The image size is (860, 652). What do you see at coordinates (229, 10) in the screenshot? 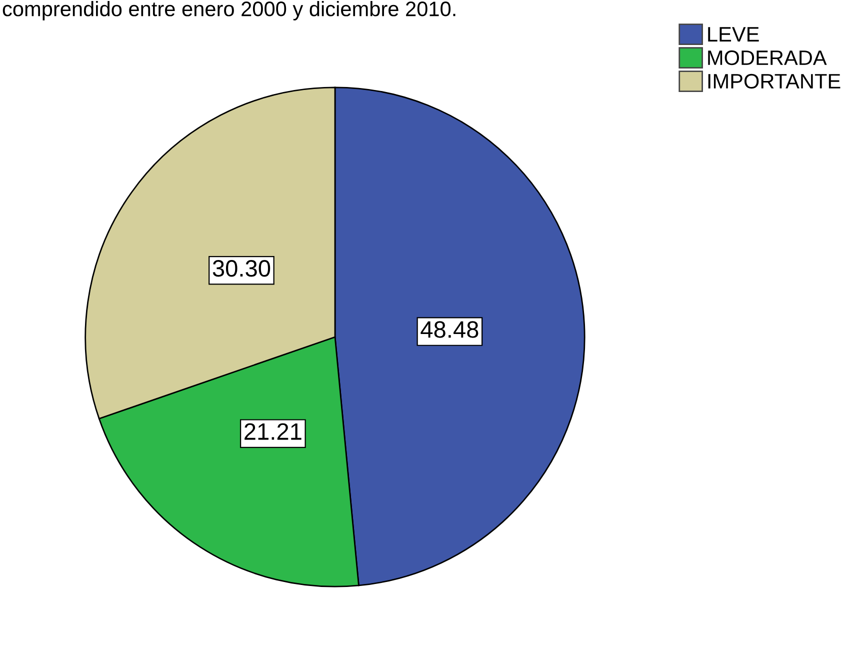
I see `chart-title: comprendido entre enero 2000 y diciembre 2010.` at bounding box center [229, 10].